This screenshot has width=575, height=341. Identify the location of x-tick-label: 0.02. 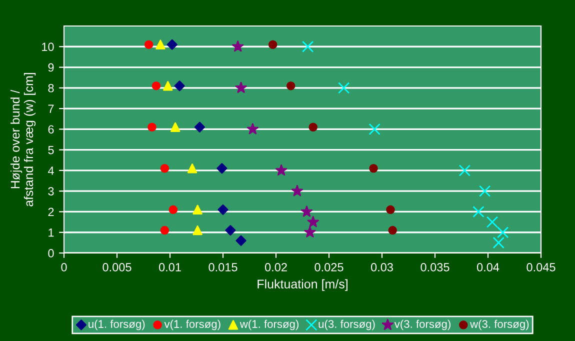
(275, 267).